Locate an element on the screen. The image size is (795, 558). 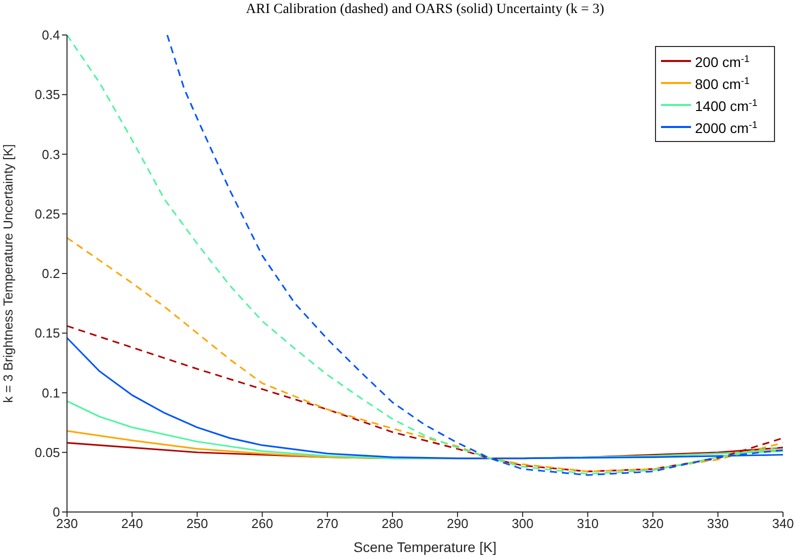
legend-label: 1400 cm$^{-1}$ is located at coordinates (726, 106).